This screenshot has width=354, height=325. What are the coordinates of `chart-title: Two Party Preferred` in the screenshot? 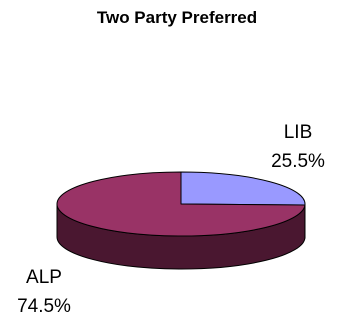 It's located at (177, 17).